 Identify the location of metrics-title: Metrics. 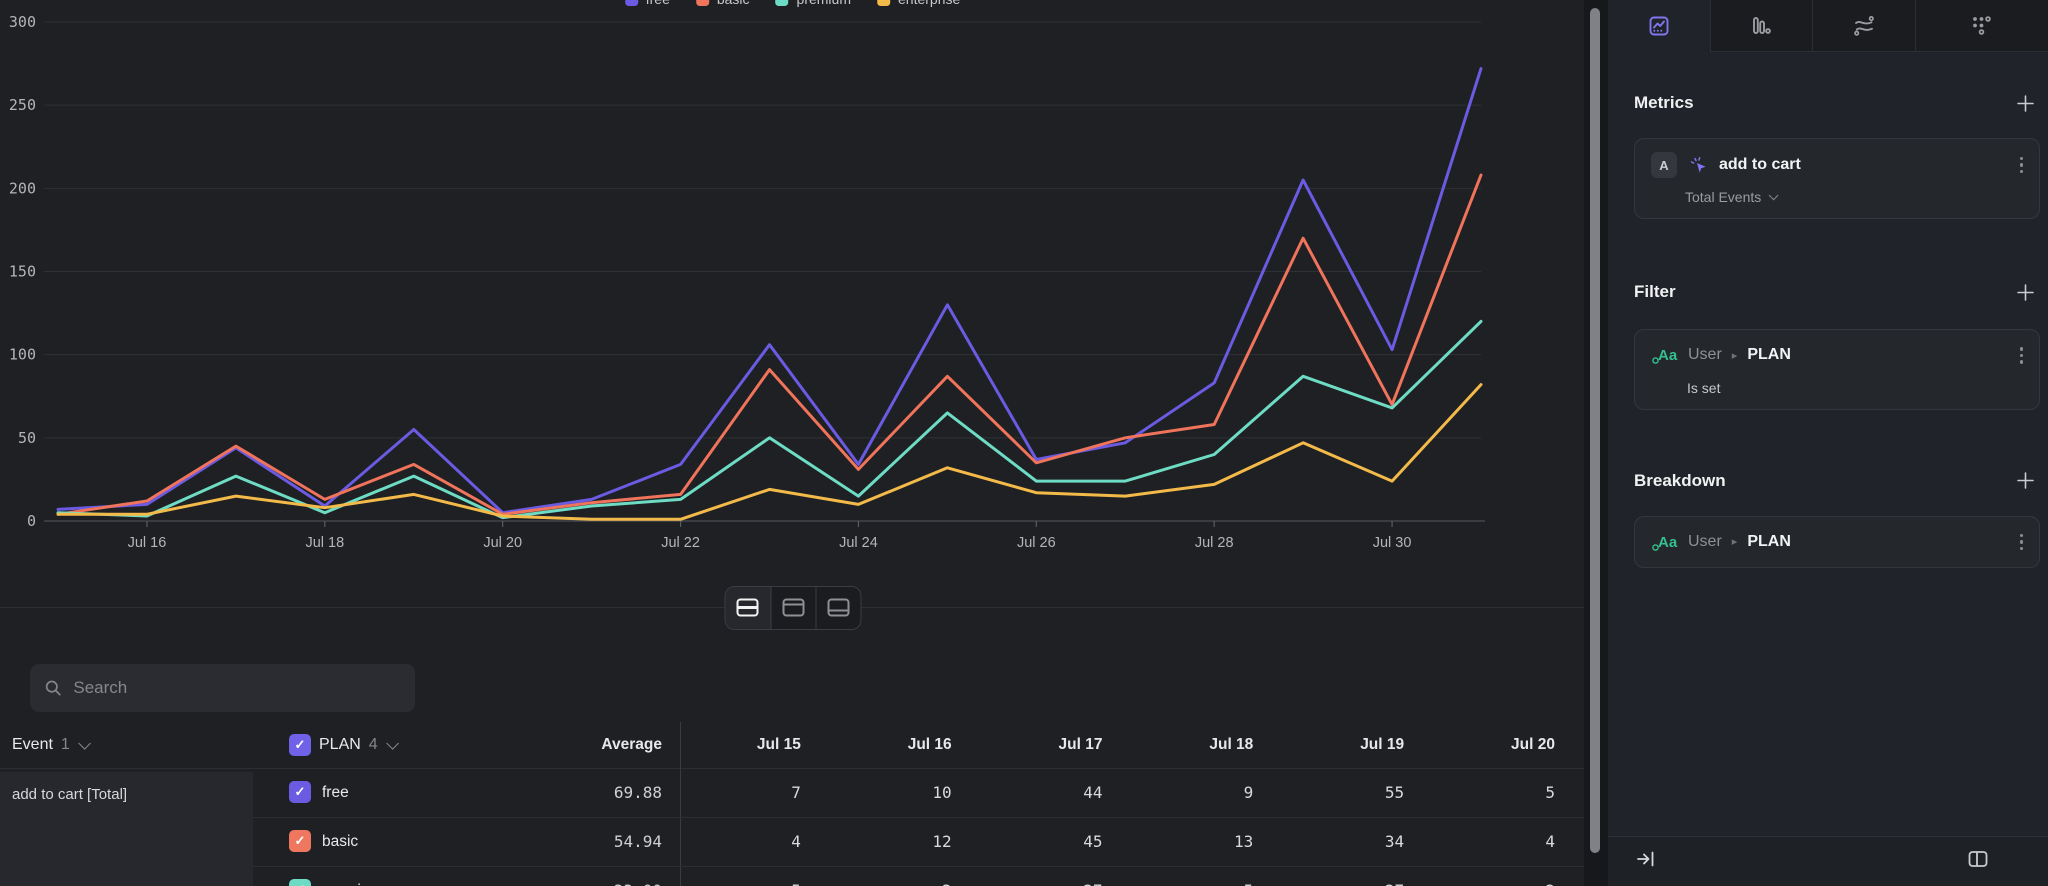
(1664, 102).